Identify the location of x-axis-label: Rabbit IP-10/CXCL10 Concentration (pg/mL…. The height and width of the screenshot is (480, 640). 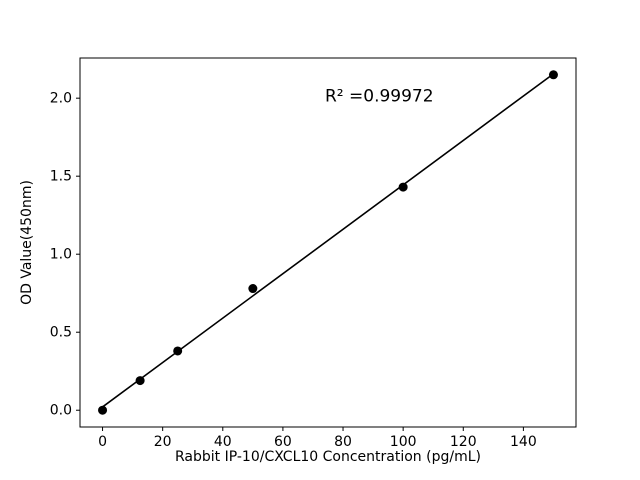
(328, 457).